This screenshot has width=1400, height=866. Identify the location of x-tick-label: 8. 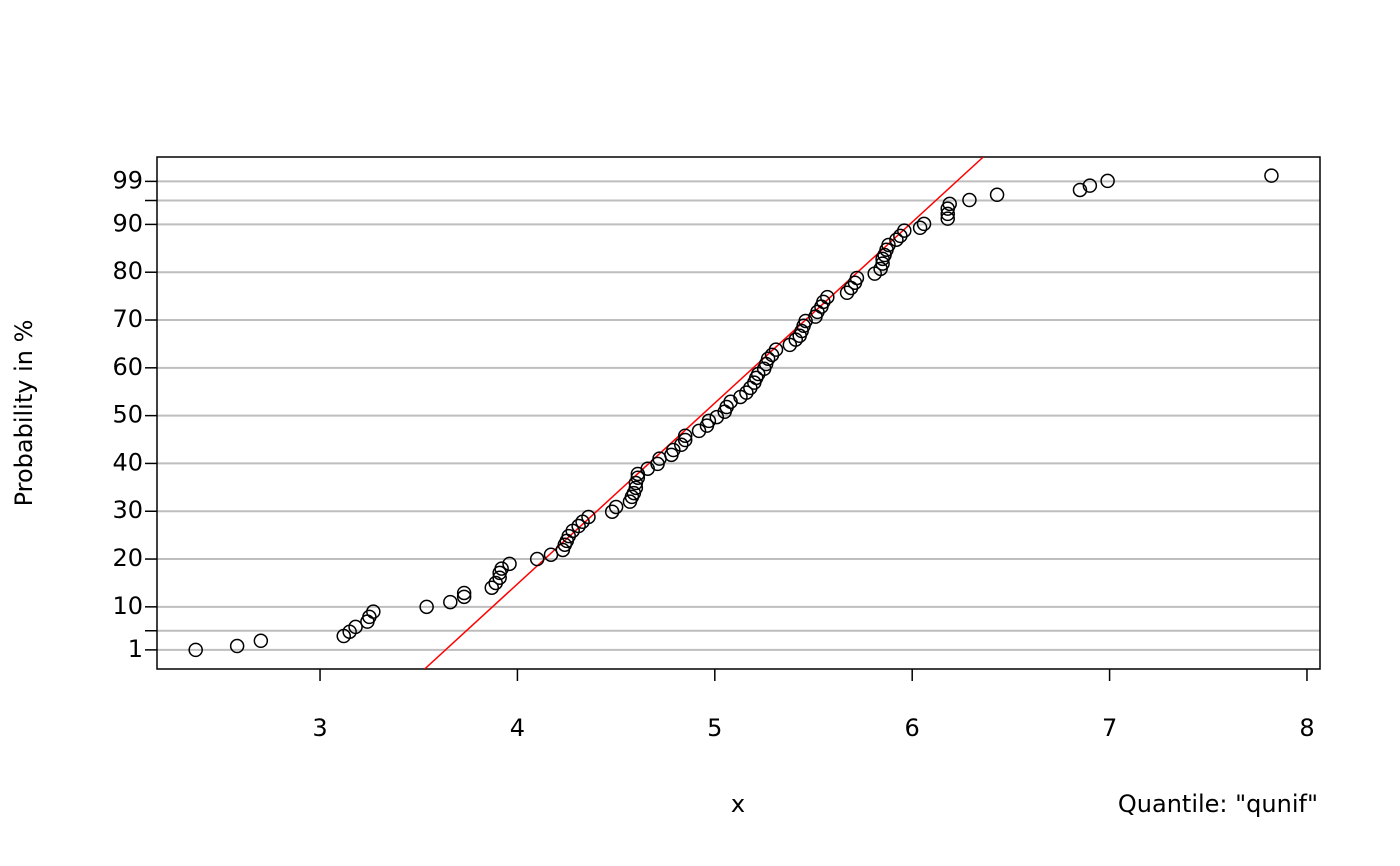
(1306, 728).